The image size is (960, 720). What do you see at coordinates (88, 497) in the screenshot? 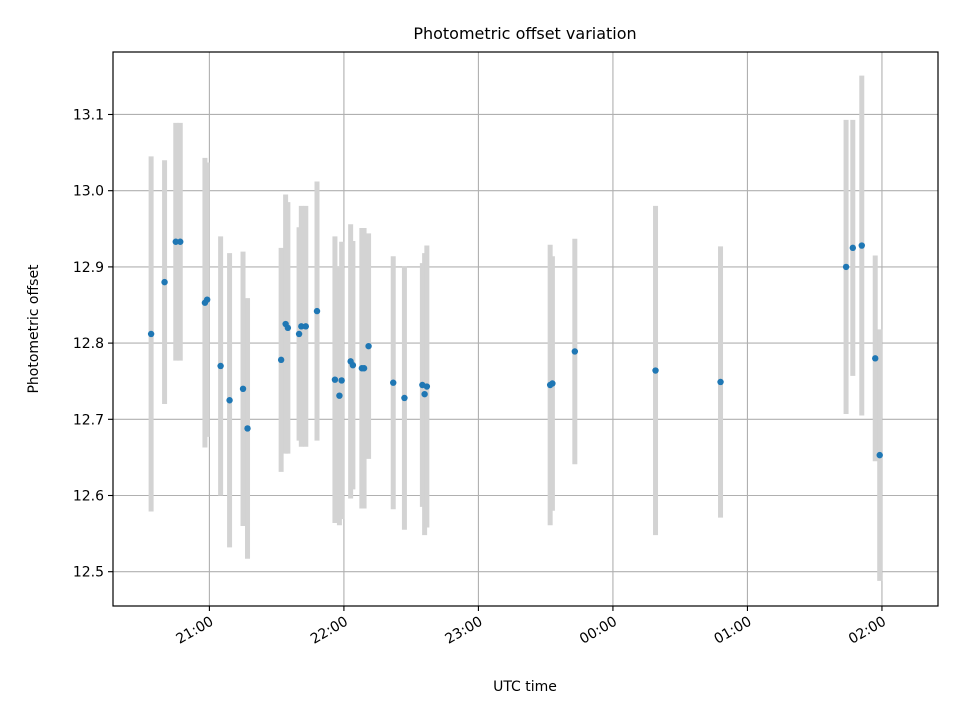
I see `y-tick-label: 12.6` at bounding box center [88, 497].